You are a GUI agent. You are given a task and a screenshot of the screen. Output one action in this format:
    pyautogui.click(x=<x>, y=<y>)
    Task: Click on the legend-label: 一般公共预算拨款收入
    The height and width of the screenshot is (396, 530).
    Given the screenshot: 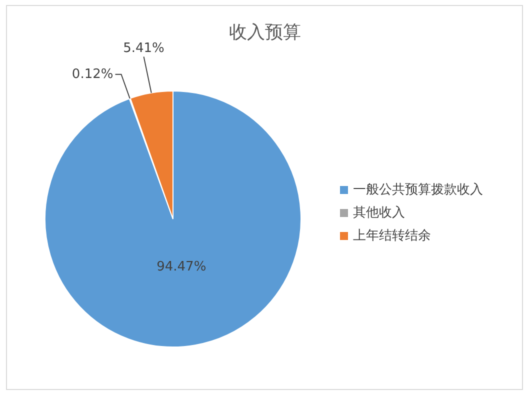 What is the action you would take?
    pyautogui.click(x=418, y=190)
    